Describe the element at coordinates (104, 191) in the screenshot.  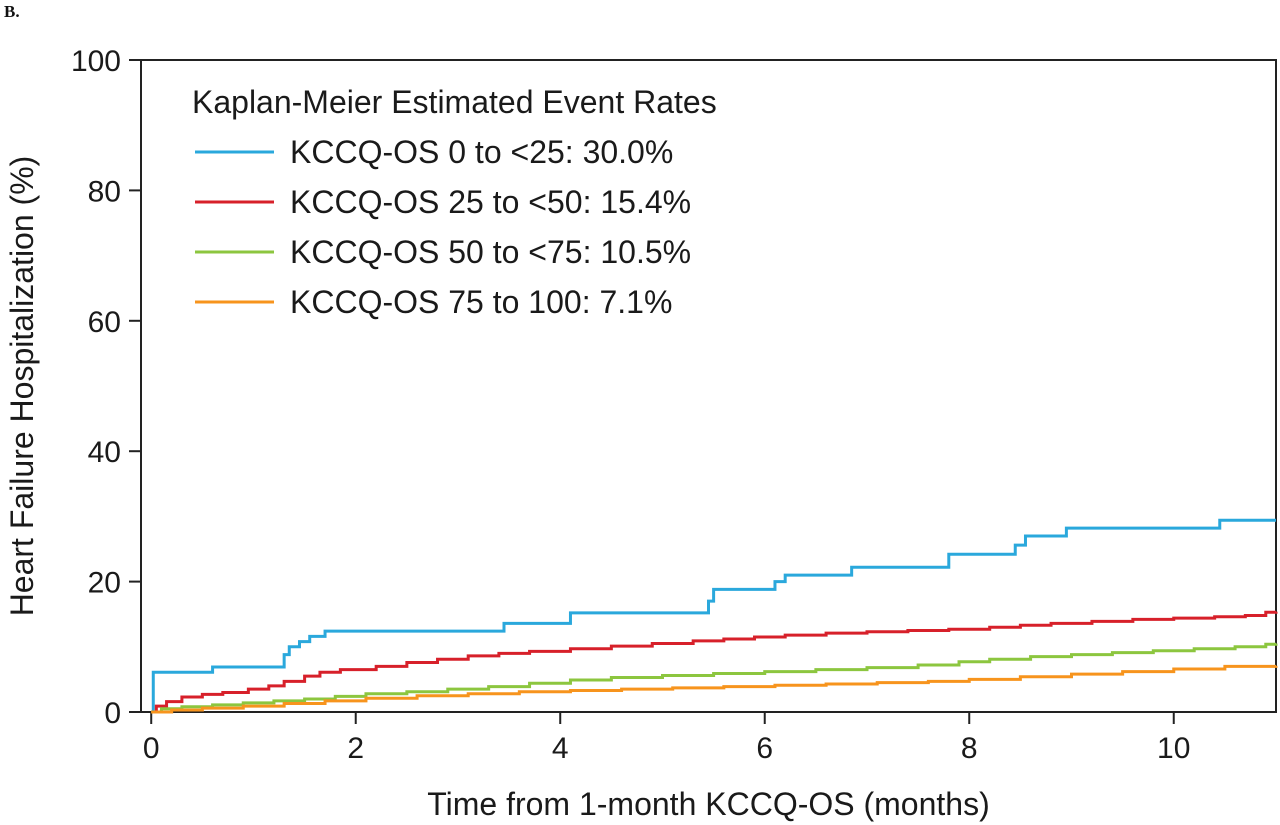
I see `y-tick-label: 80` at that location.